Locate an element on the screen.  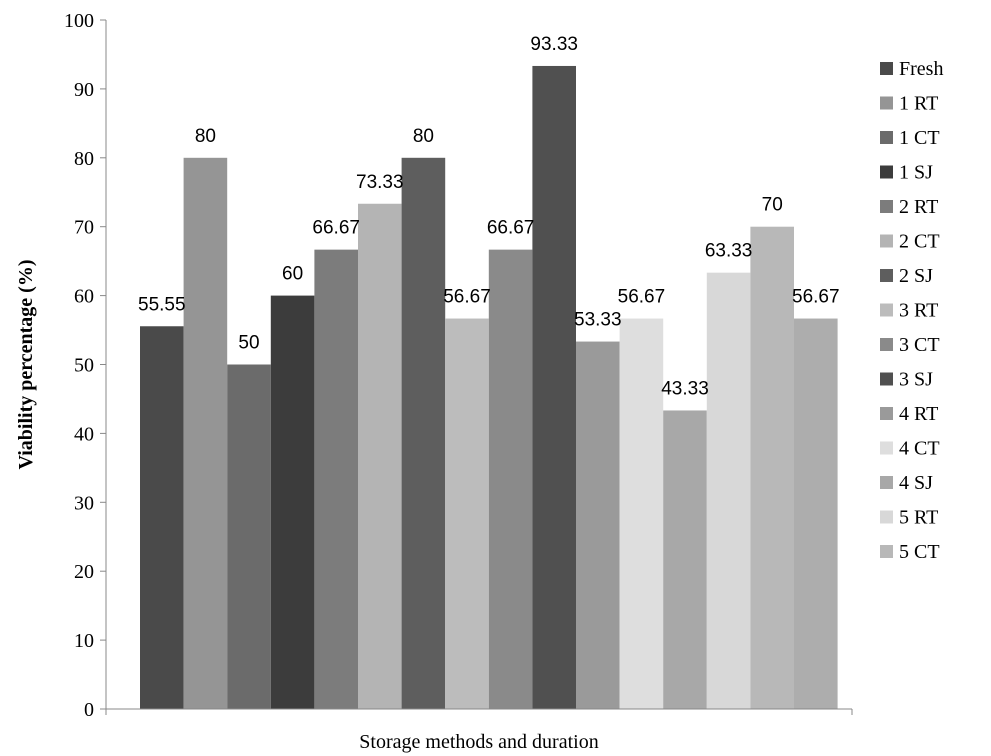
data-label-8: 66.67 is located at coordinates (511, 228).